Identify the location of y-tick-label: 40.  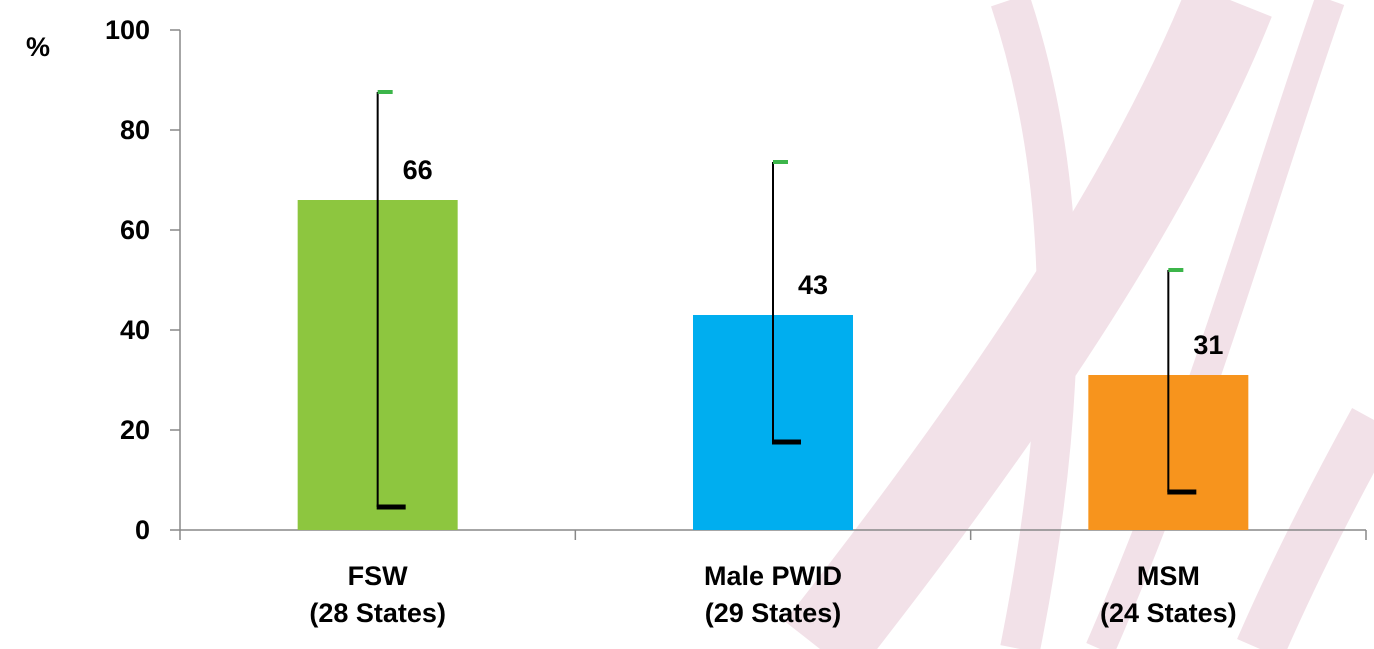
(135, 330).